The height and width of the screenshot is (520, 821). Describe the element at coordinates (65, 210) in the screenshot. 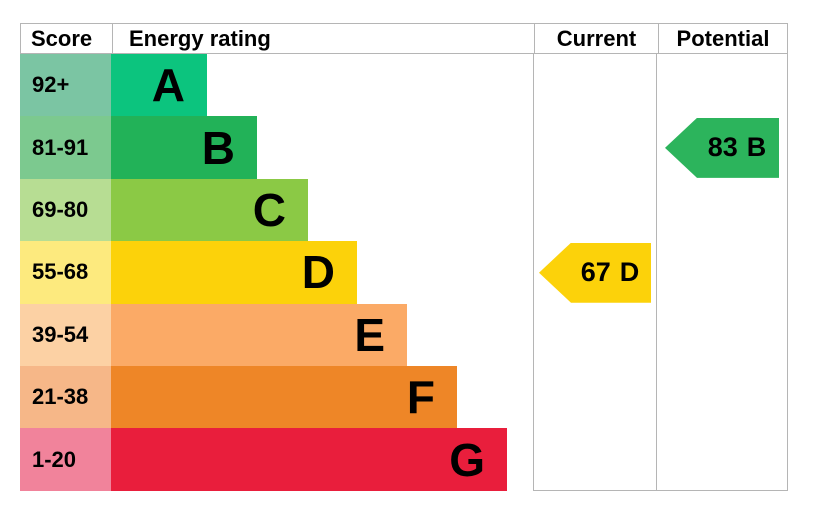

I see `band-score-range-c: 69-80` at that location.